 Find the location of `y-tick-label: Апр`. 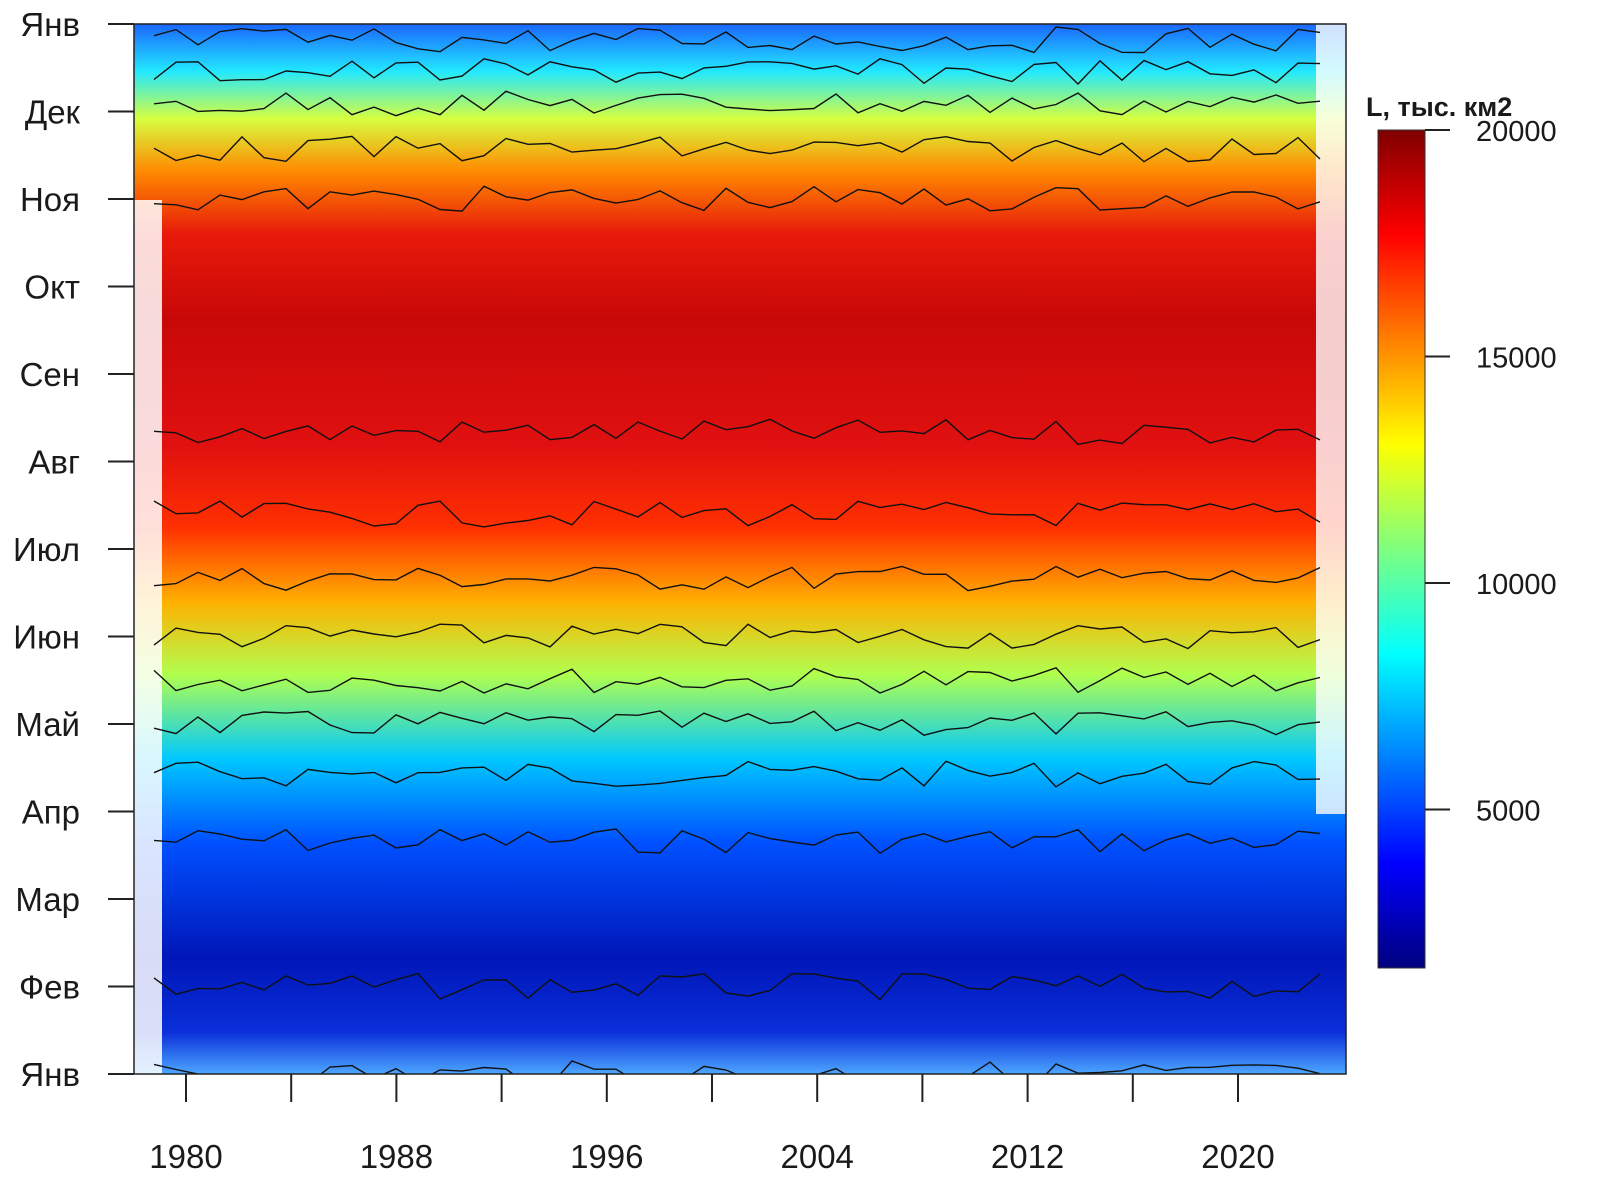

y-tick-label: Апр is located at coordinates (51, 812).